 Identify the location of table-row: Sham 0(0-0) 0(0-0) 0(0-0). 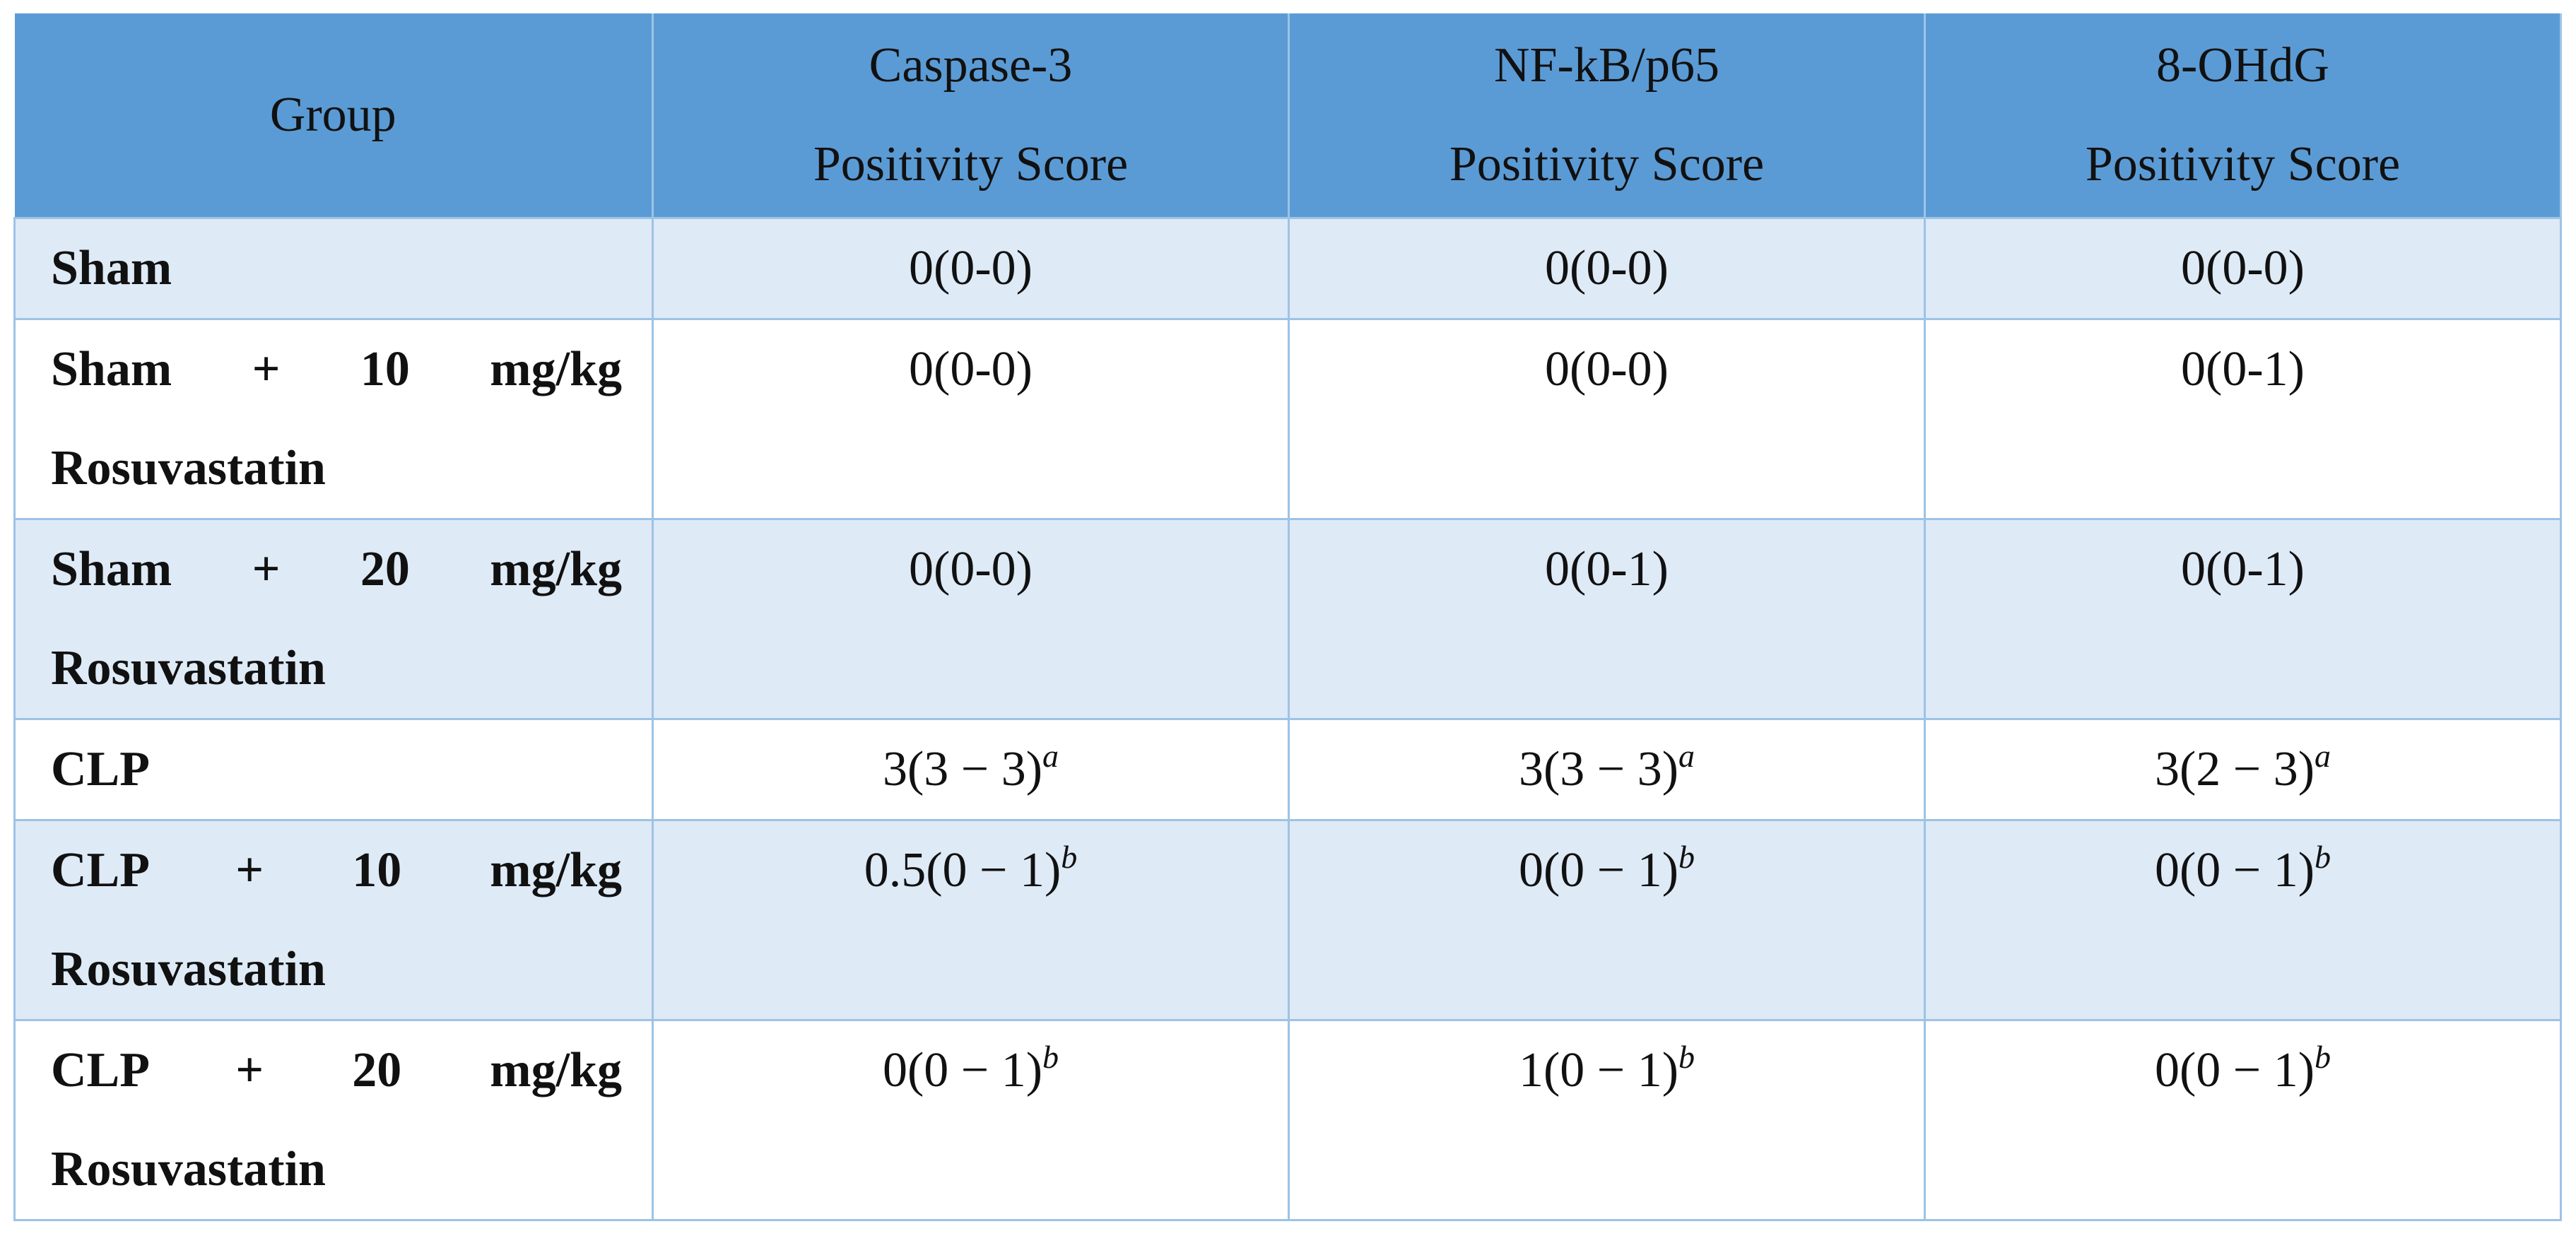
(1287, 268).